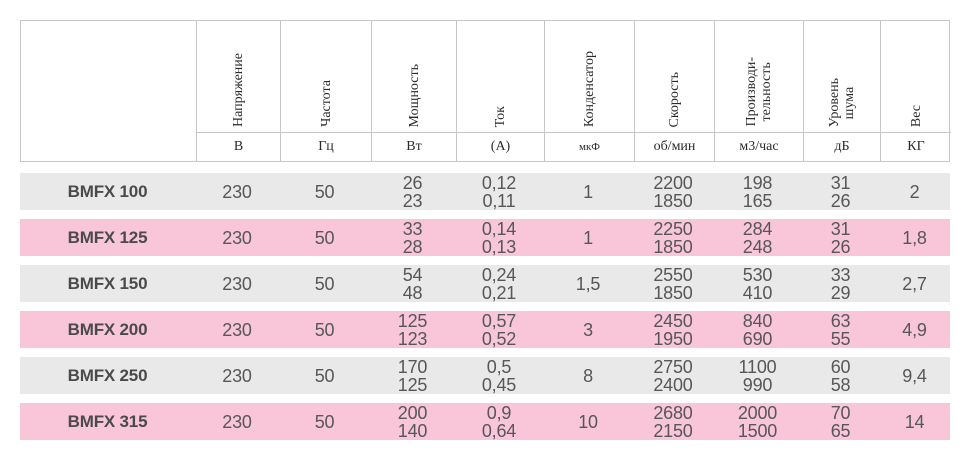 This screenshot has height=453, width=970. Describe the element at coordinates (915, 76) in the screenshot. I see `column-header-weight: Вес` at that location.